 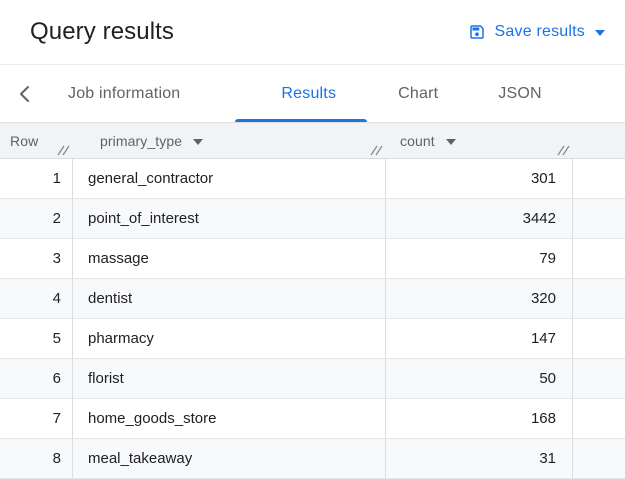 What do you see at coordinates (36, 418) in the screenshot?
I see `row-number-cell: 7` at bounding box center [36, 418].